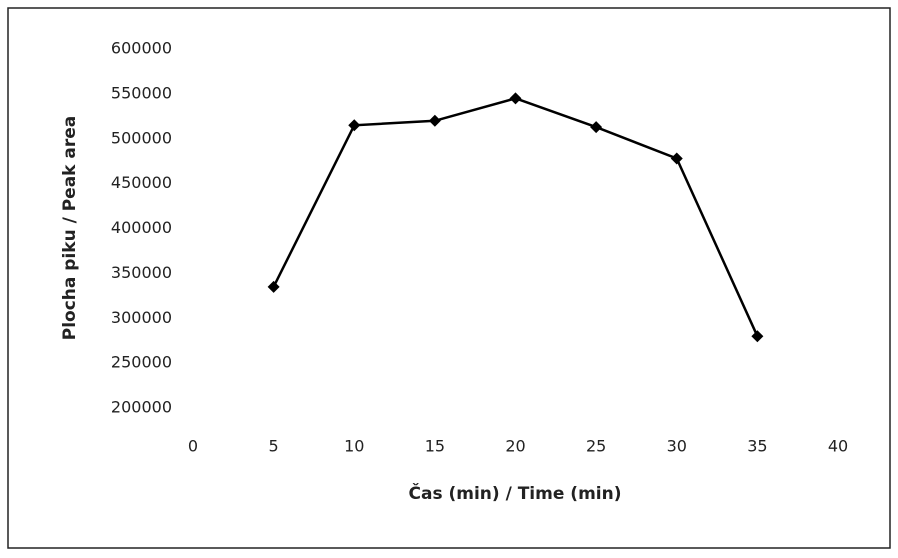 The width and height of the screenshot is (898, 558). Describe the element at coordinates (141, 92) in the screenshot. I see `y-tick-label: 550000` at that location.